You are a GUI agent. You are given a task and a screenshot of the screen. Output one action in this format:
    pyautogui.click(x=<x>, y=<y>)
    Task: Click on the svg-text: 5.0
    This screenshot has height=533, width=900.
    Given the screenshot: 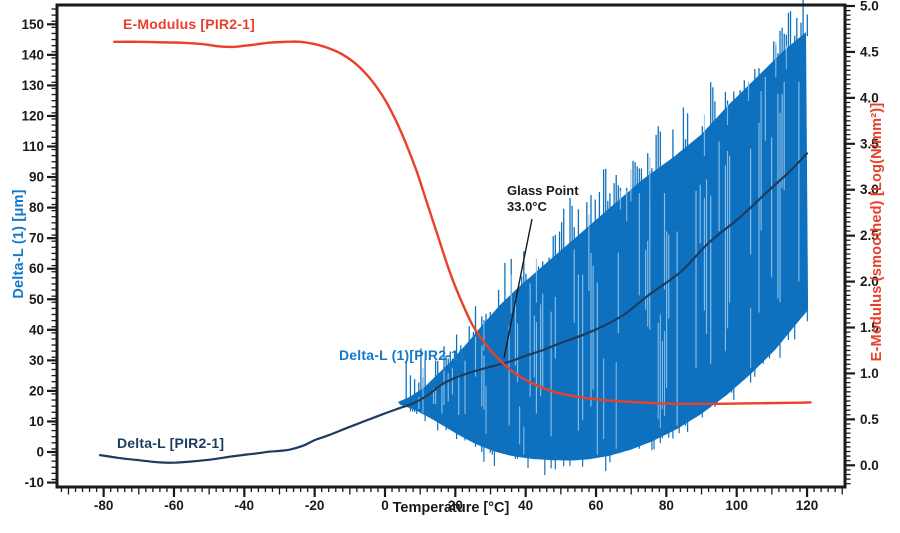 What is the action you would take?
    pyautogui.click(x=869, y=7)
    